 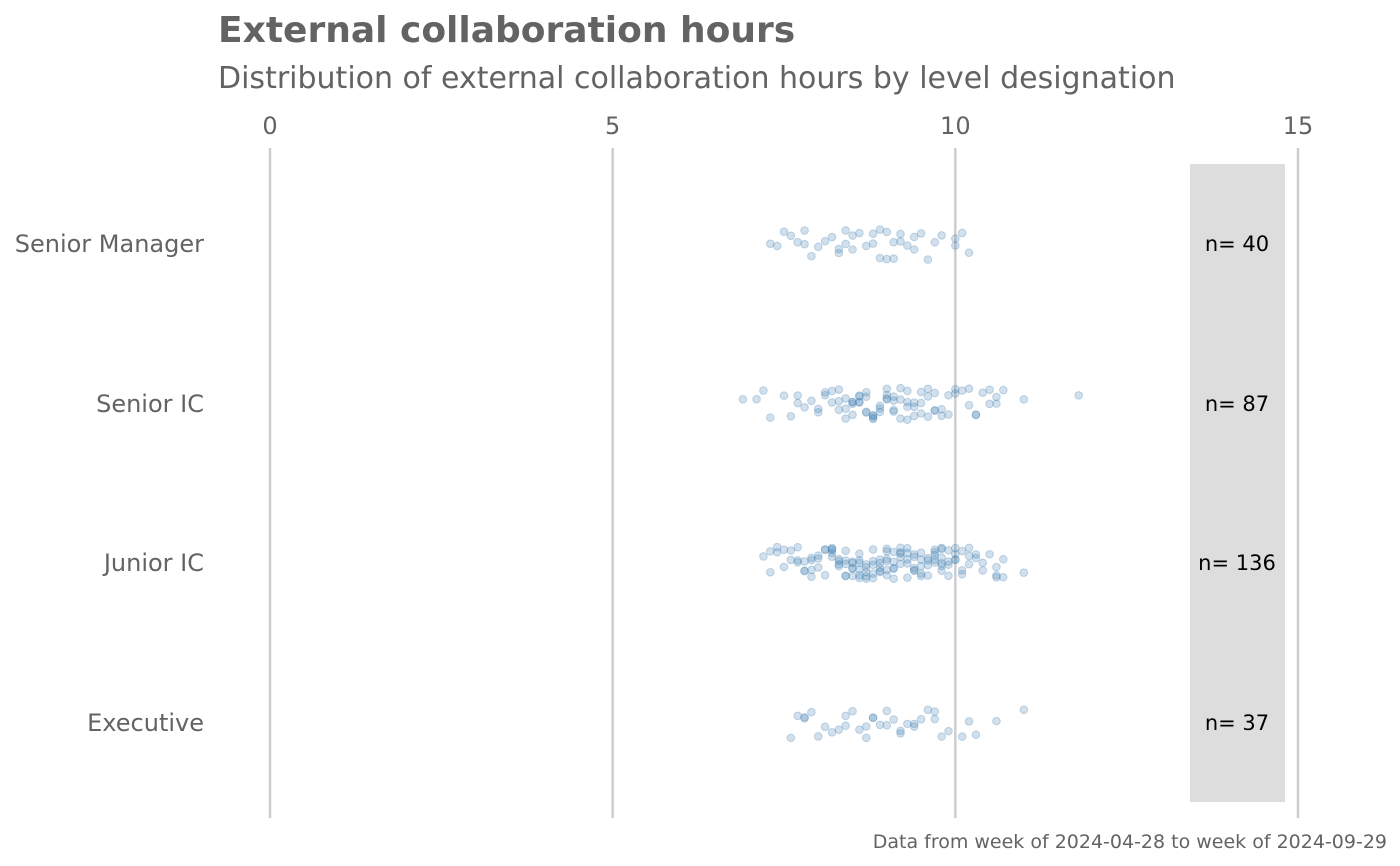 What do you see at coordinates (109, 244) in the screenshot?
I see `category-label: Senior Manager` at bounding box center [109, 244].